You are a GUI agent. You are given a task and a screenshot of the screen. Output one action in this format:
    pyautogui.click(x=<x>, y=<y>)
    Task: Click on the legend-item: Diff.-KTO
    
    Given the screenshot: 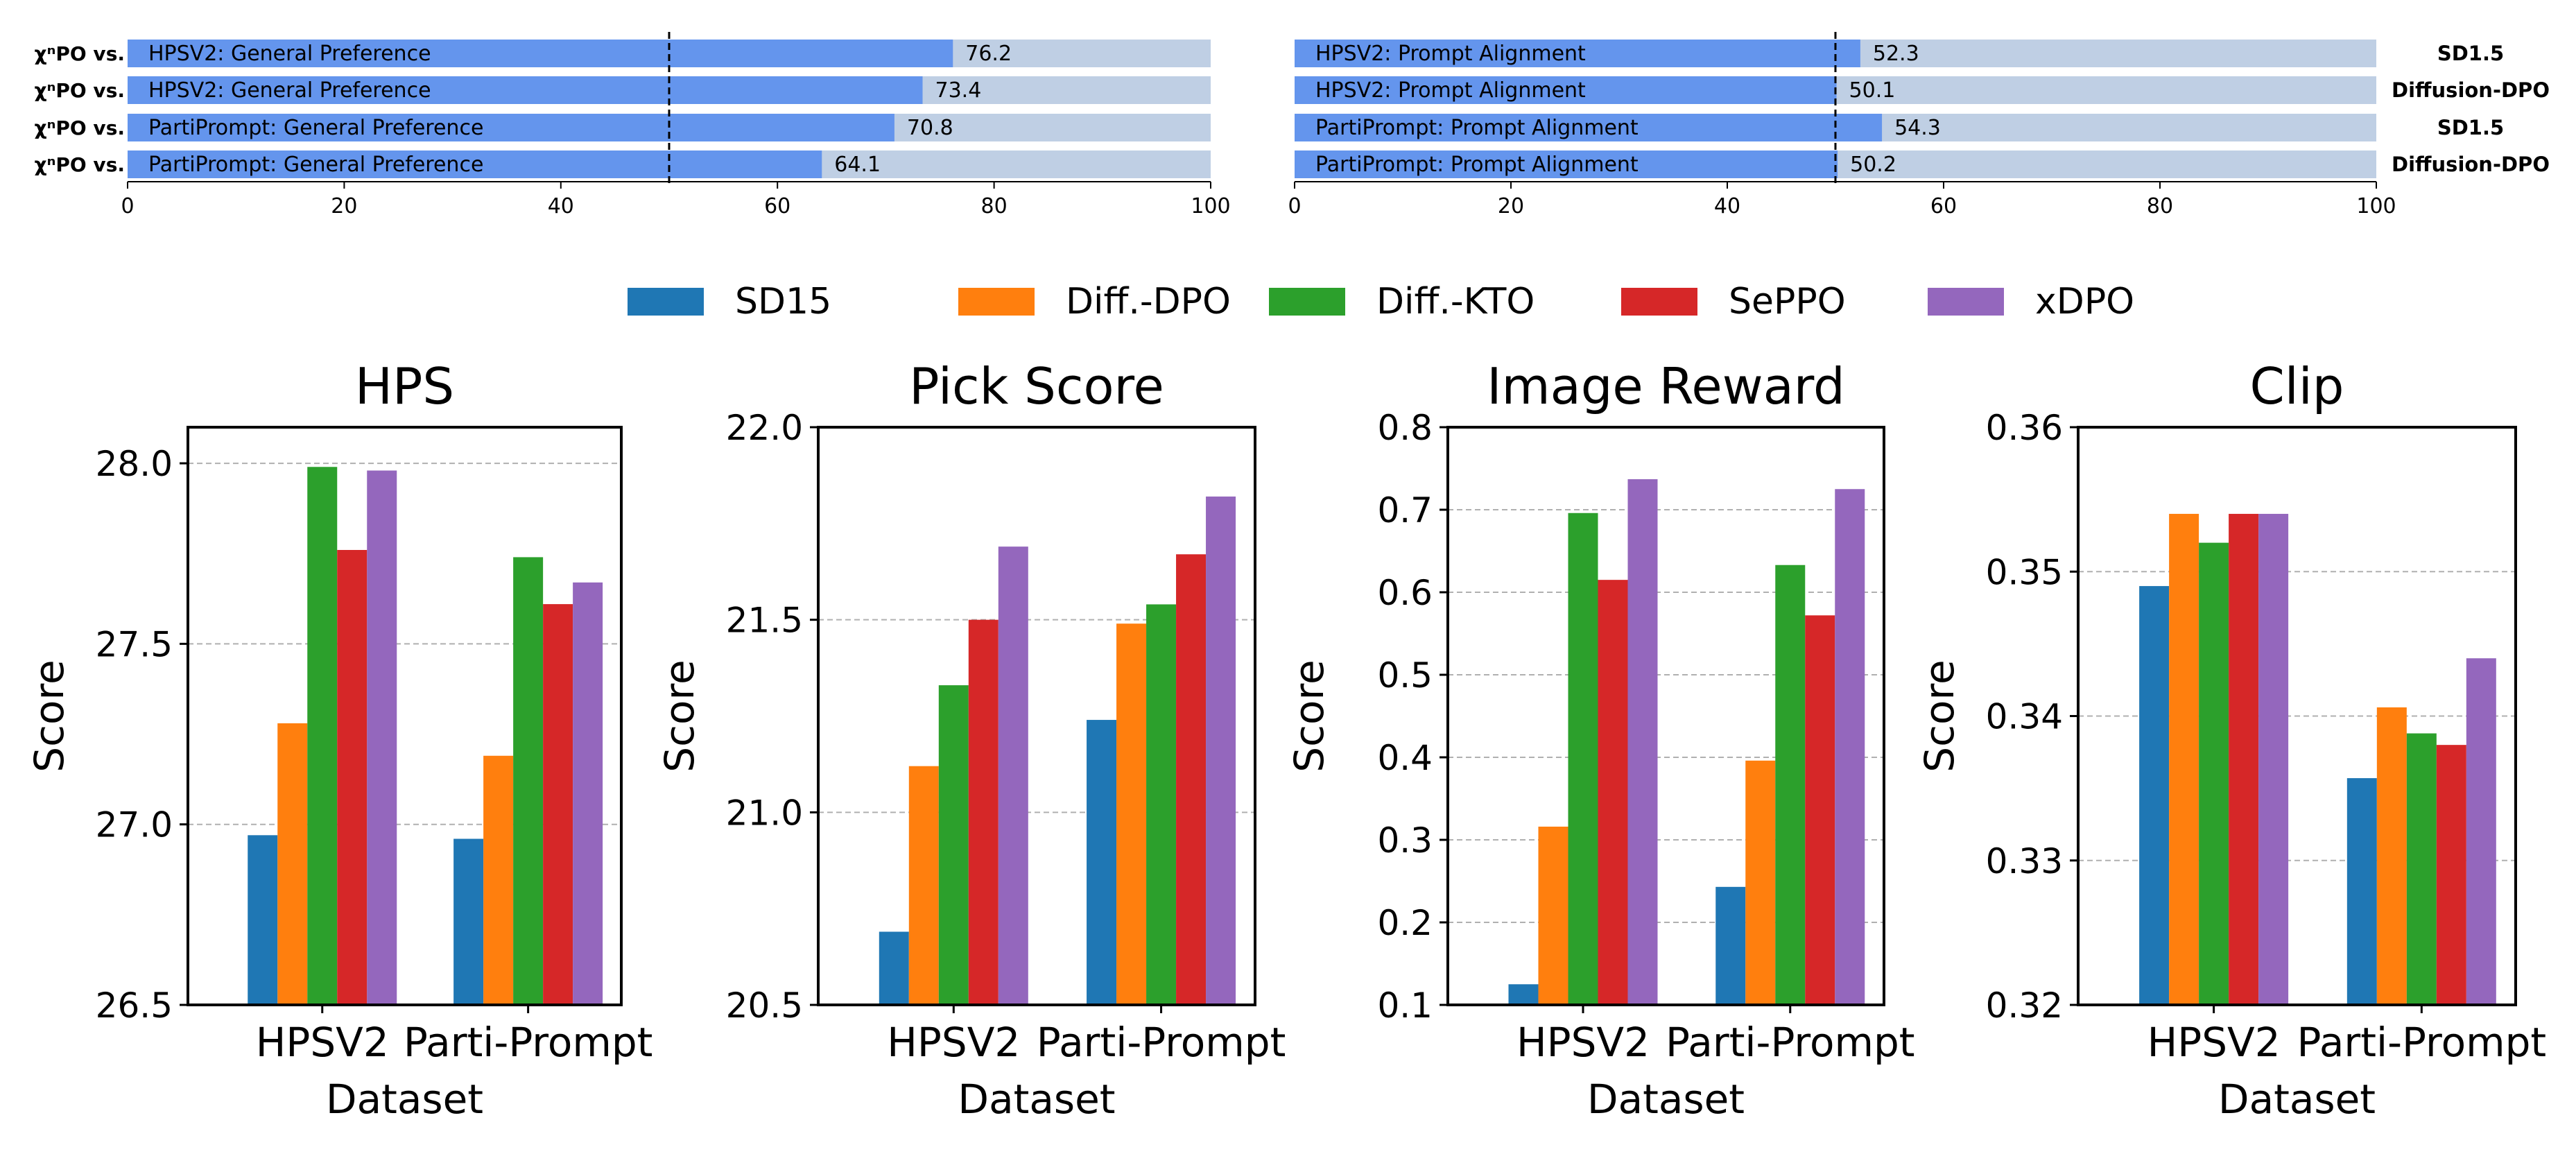 What is the action you would take?
    pyautogui.click(x=1402, y=302)
    